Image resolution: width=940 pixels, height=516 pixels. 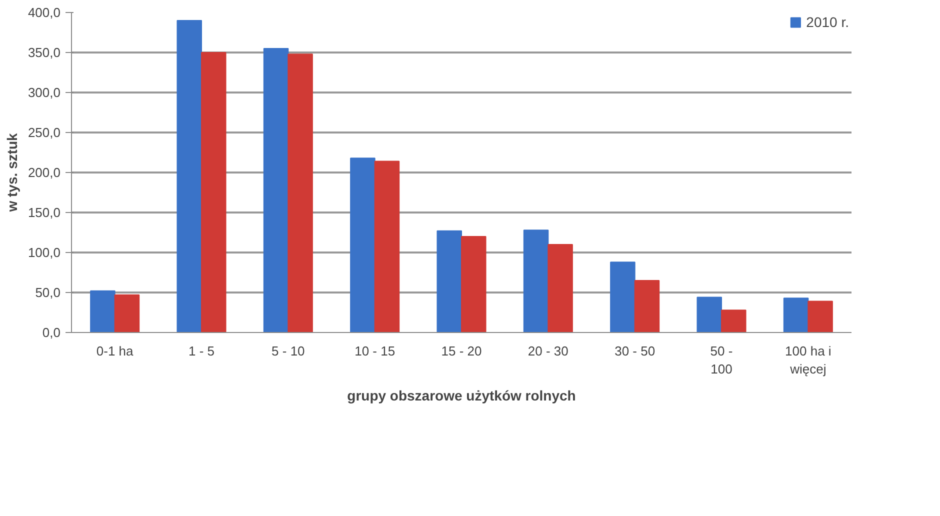 What do you see at coordinates (461, 396) in the screenshot?
I see `x-axis-title: grupy obszarowe użytków rolnych` at bounding box center [461, 396].